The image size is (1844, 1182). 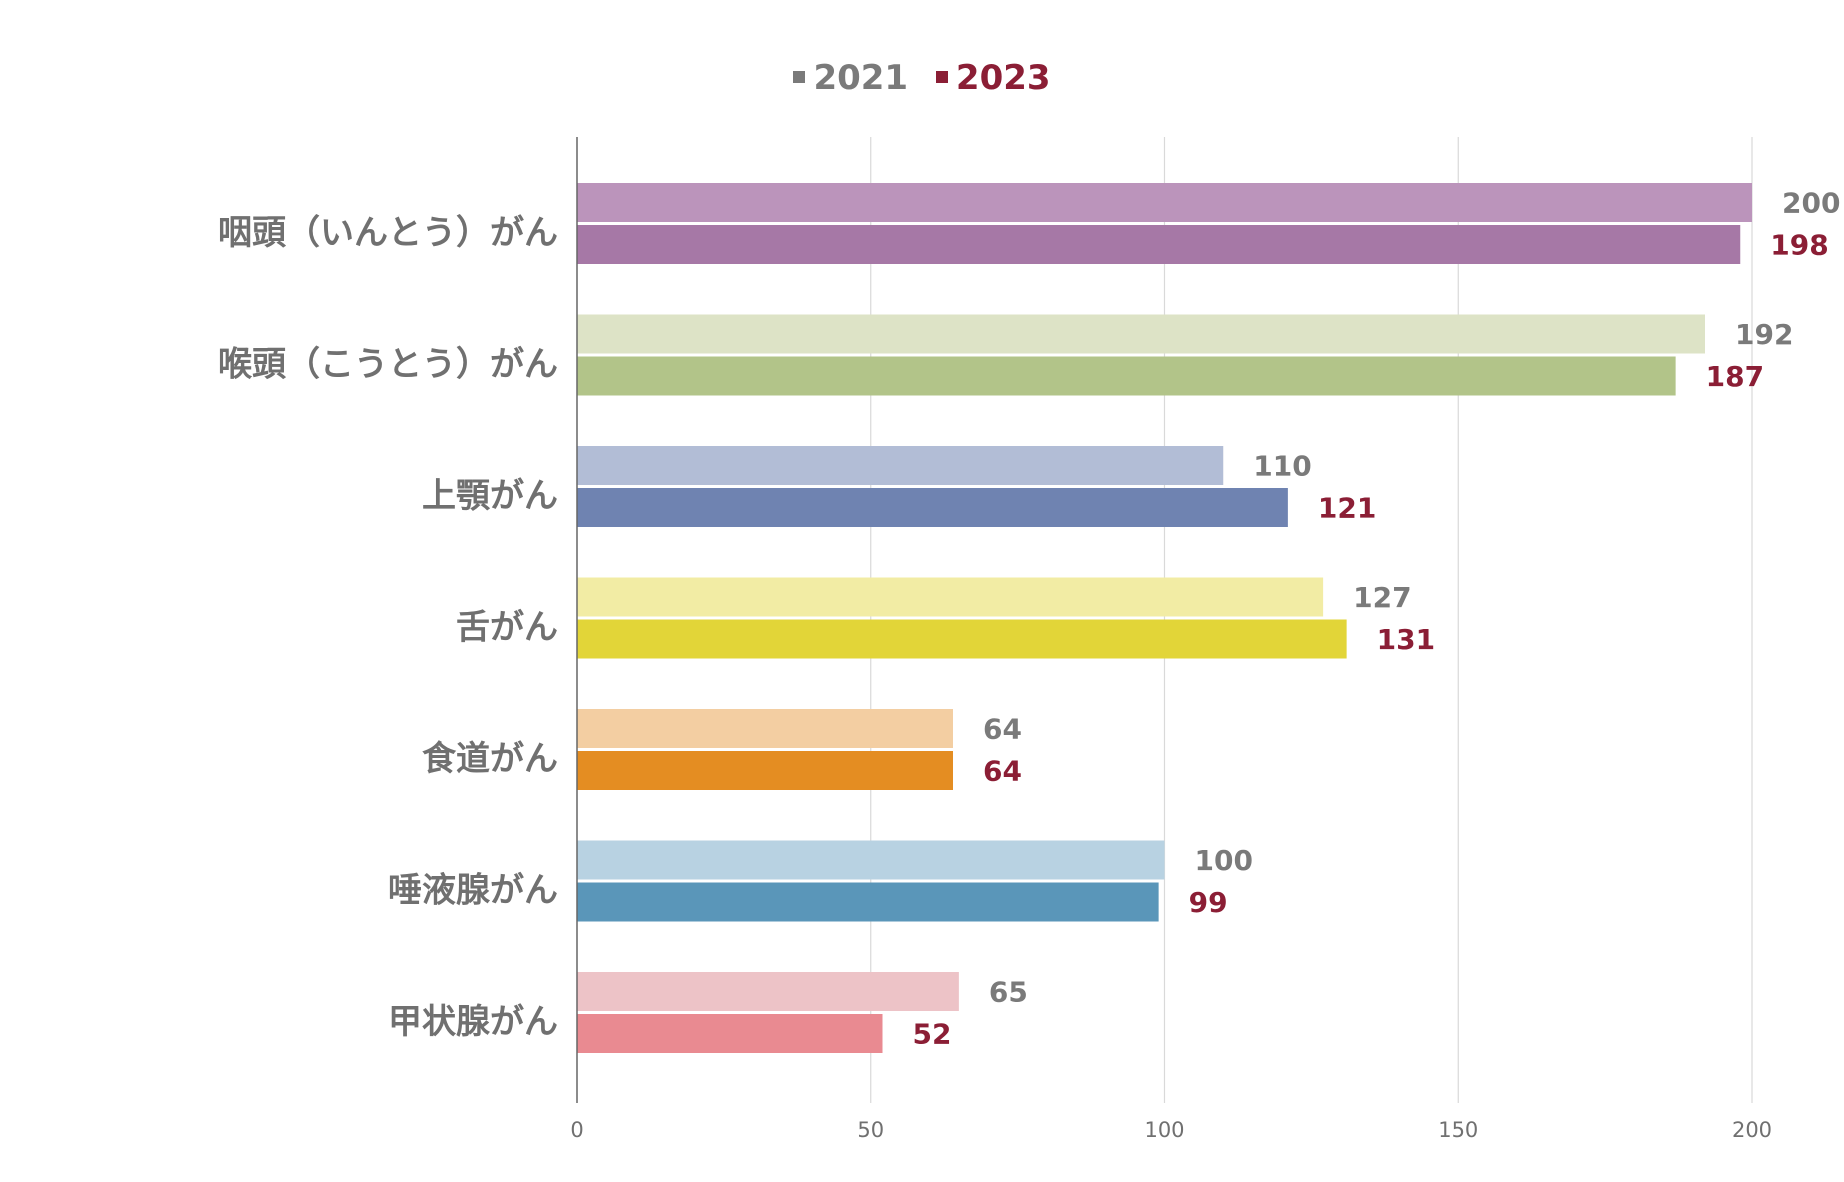 What do you see at coordinates (1002, 729) in the screenshot?
I see `value-label-2021-5: 64` at bounding box center [1002, 729].